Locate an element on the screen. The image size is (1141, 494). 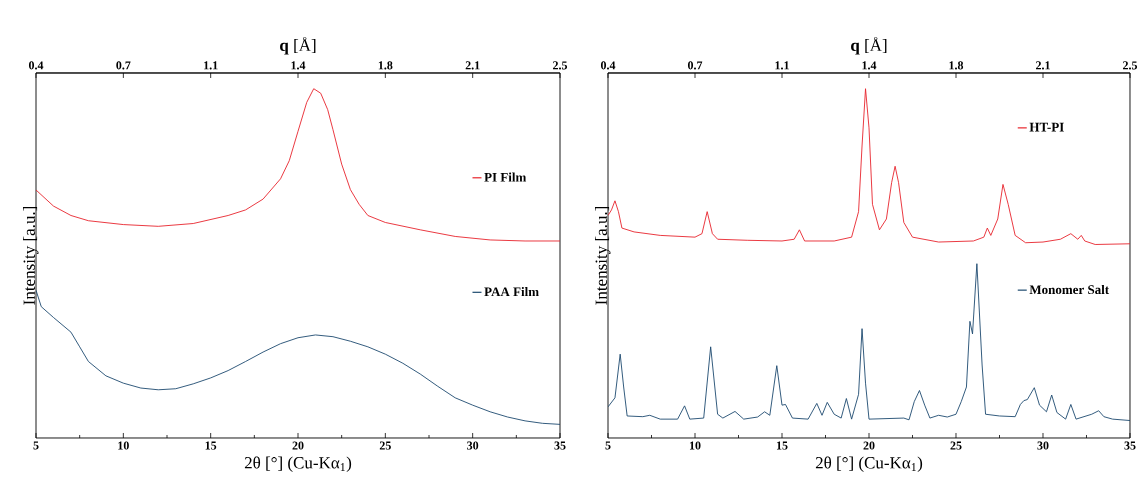
legend-label: Monomer Salt is located at coordinates (1069, 289).